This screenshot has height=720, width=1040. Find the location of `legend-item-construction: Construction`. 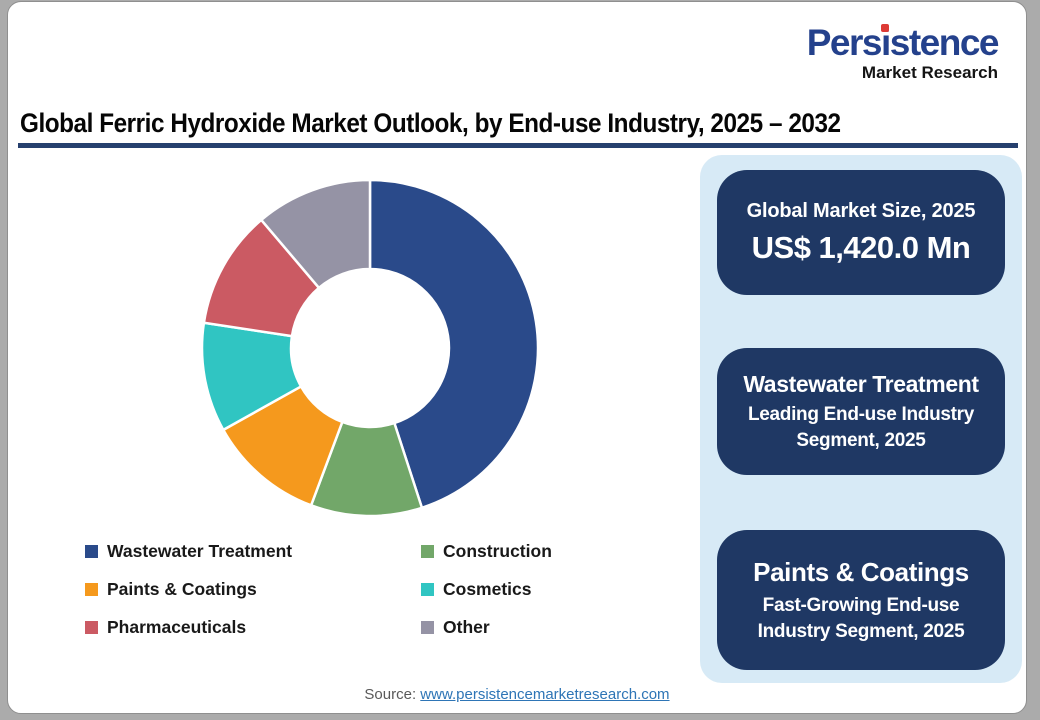

legend-item-construction: Construction is located at coordinates (486, 551).